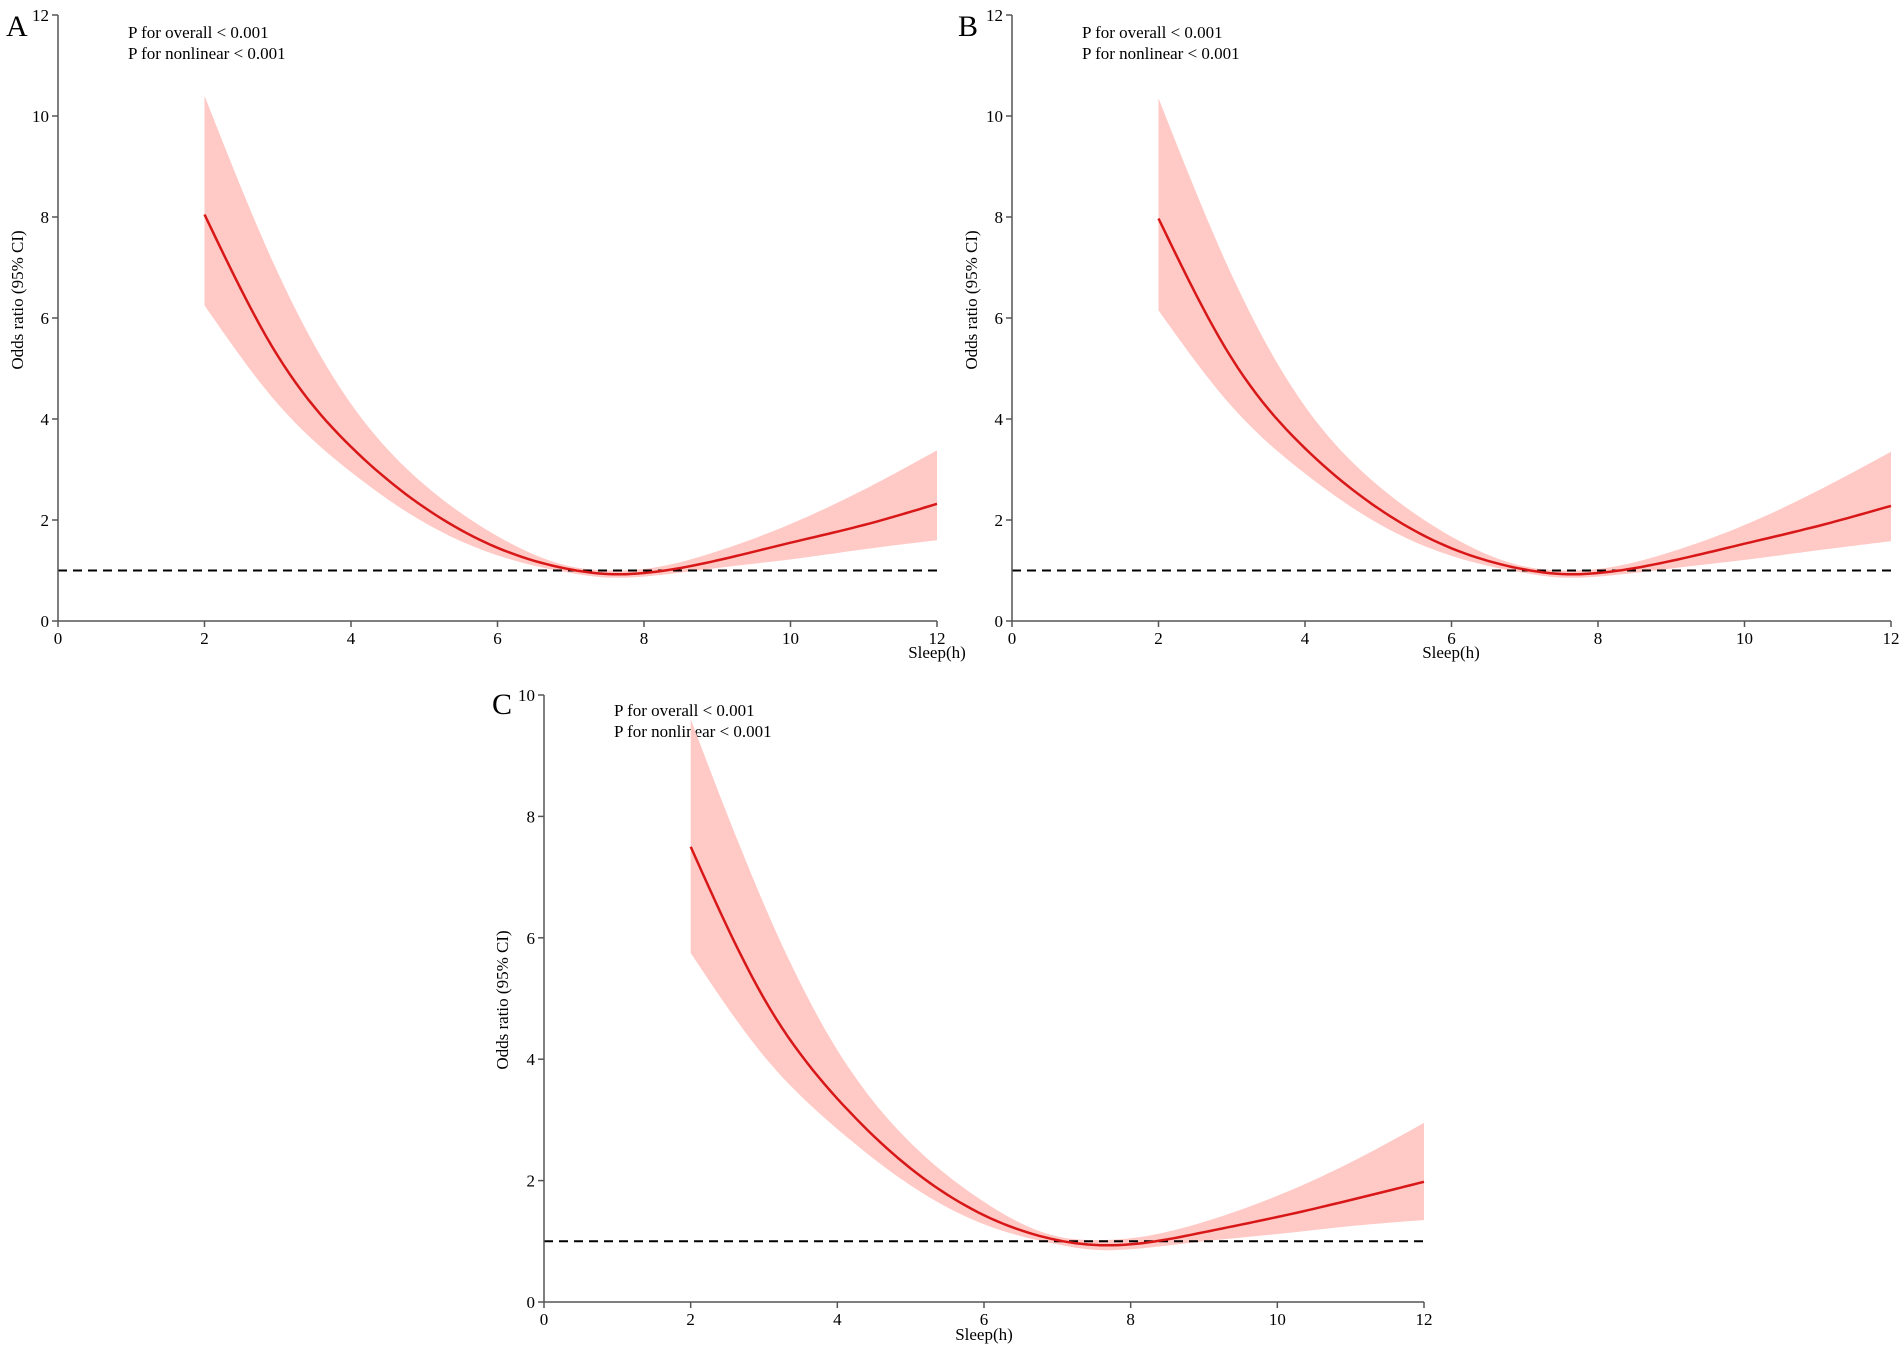 The image size is (1902, 1349). I want to click on panel-letter: A, so click(17, 26).